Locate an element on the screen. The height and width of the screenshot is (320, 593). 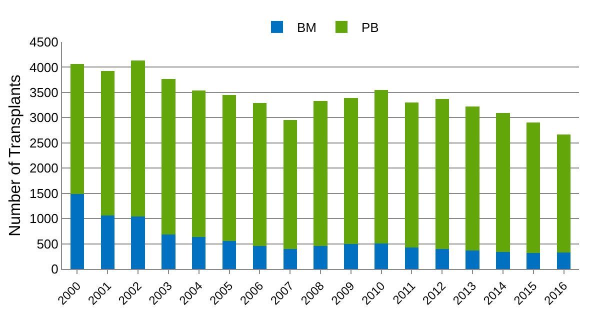
y-tick-label: 500 is located at coordinates (47, 244).